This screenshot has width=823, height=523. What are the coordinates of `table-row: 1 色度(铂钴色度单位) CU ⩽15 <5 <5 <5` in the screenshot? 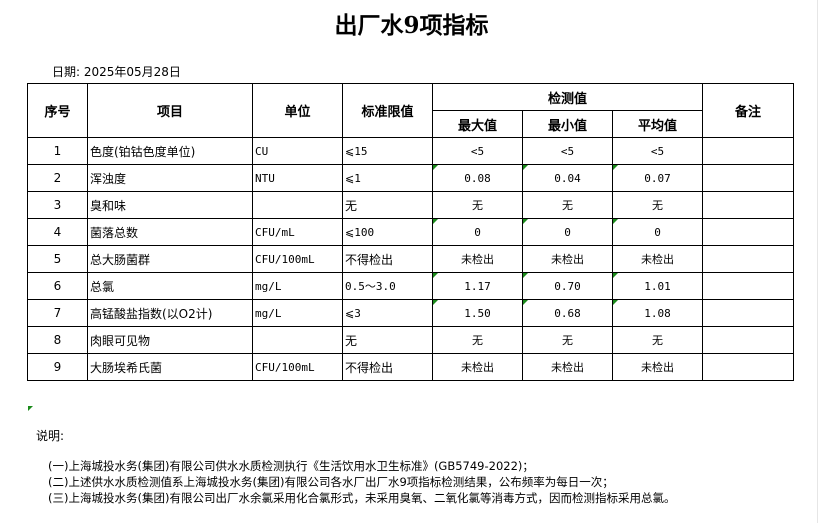 It's located at (410, 151).